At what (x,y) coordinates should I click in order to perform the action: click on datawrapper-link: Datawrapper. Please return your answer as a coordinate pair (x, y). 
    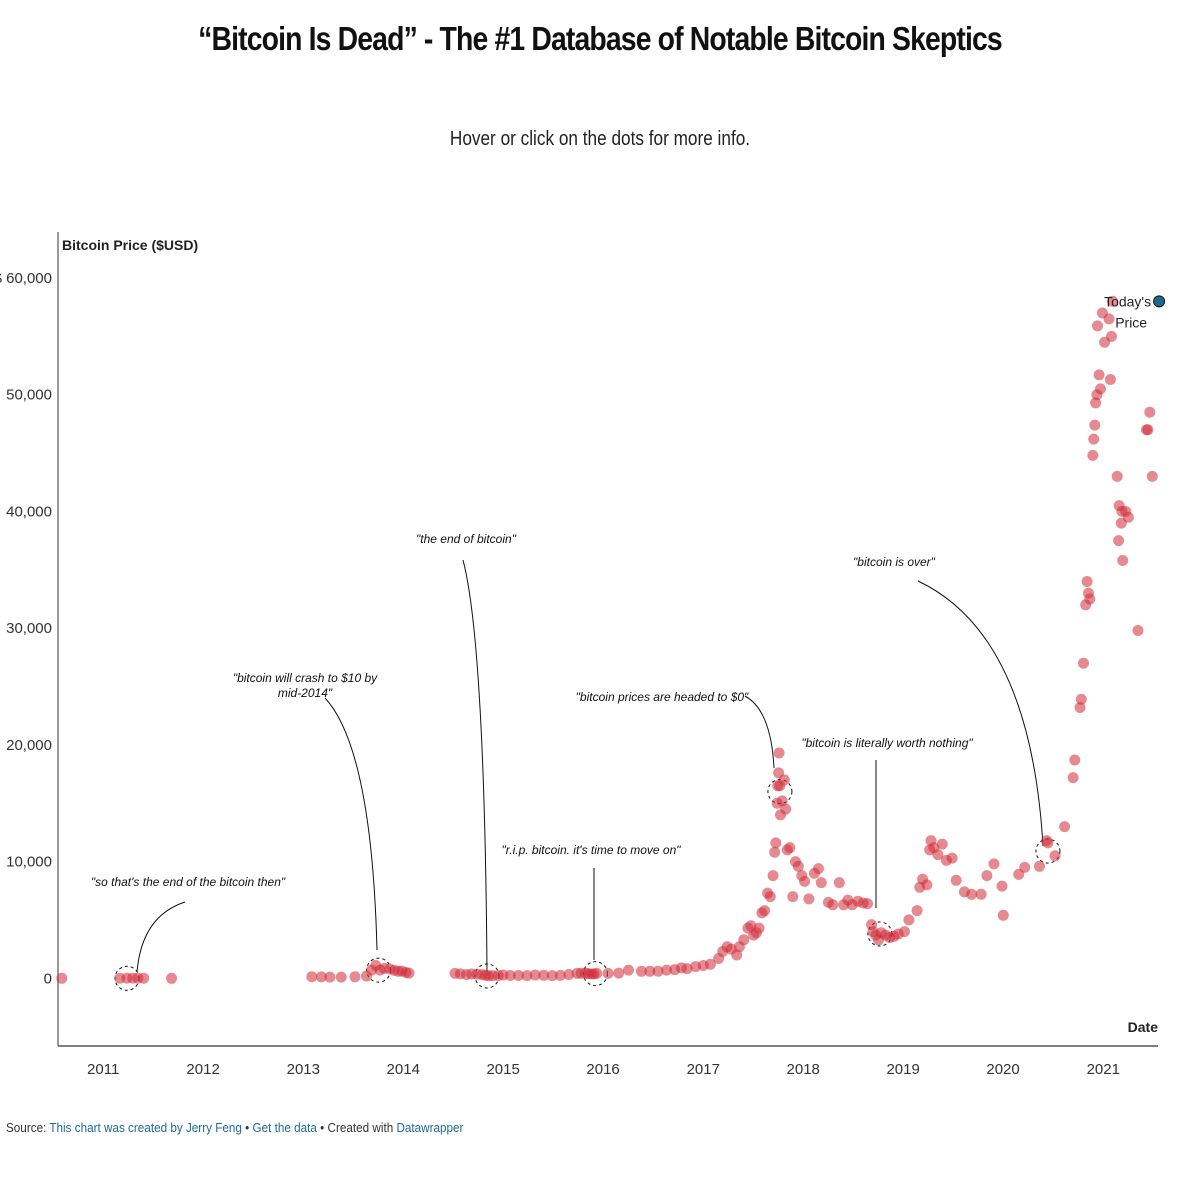
    Looking at the image, I should click on (430, 1127).